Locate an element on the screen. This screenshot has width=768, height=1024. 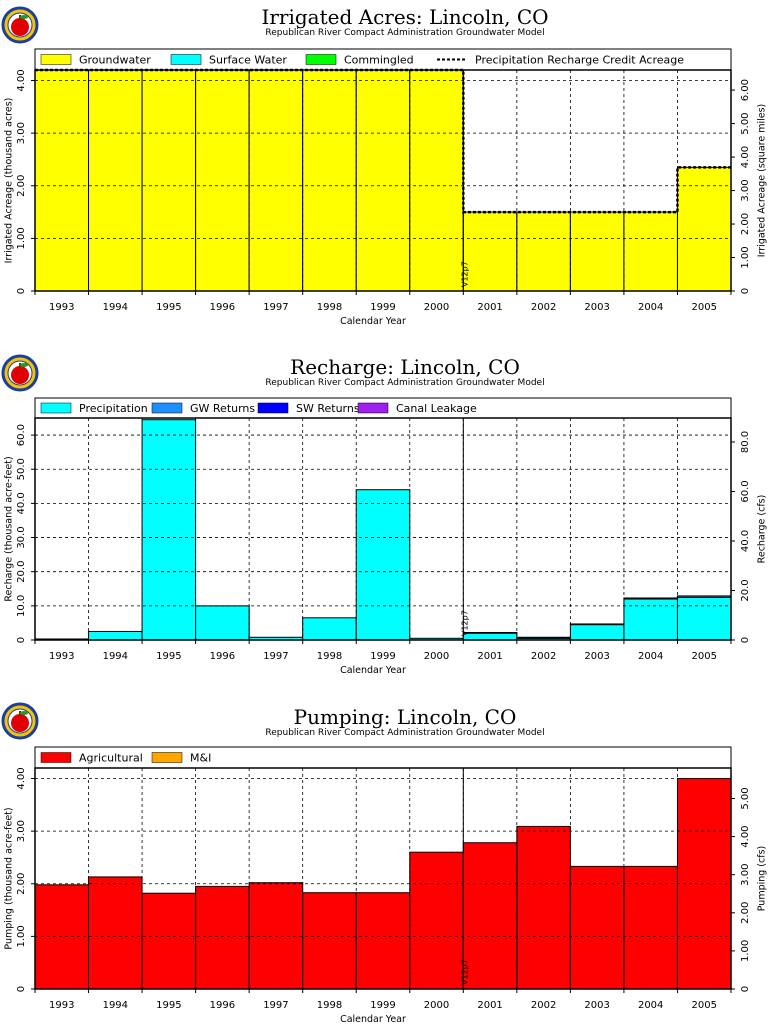
legend-label: Groundwater is located at coordinates (115, 60).